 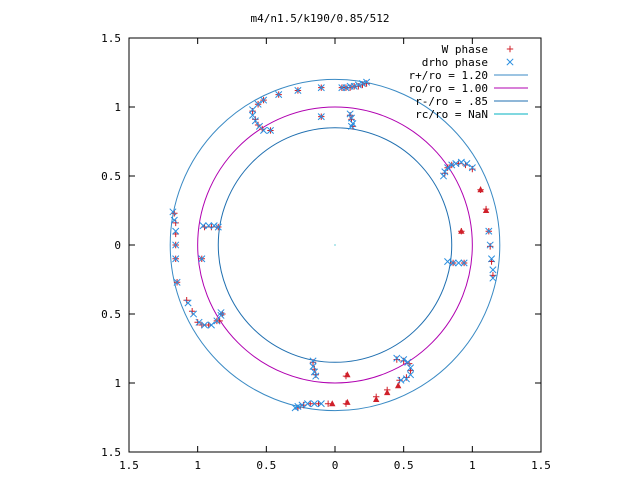 I want to click on chart-title: m4/n1.5/k190/0.85/512, so click(x=319, y=18).